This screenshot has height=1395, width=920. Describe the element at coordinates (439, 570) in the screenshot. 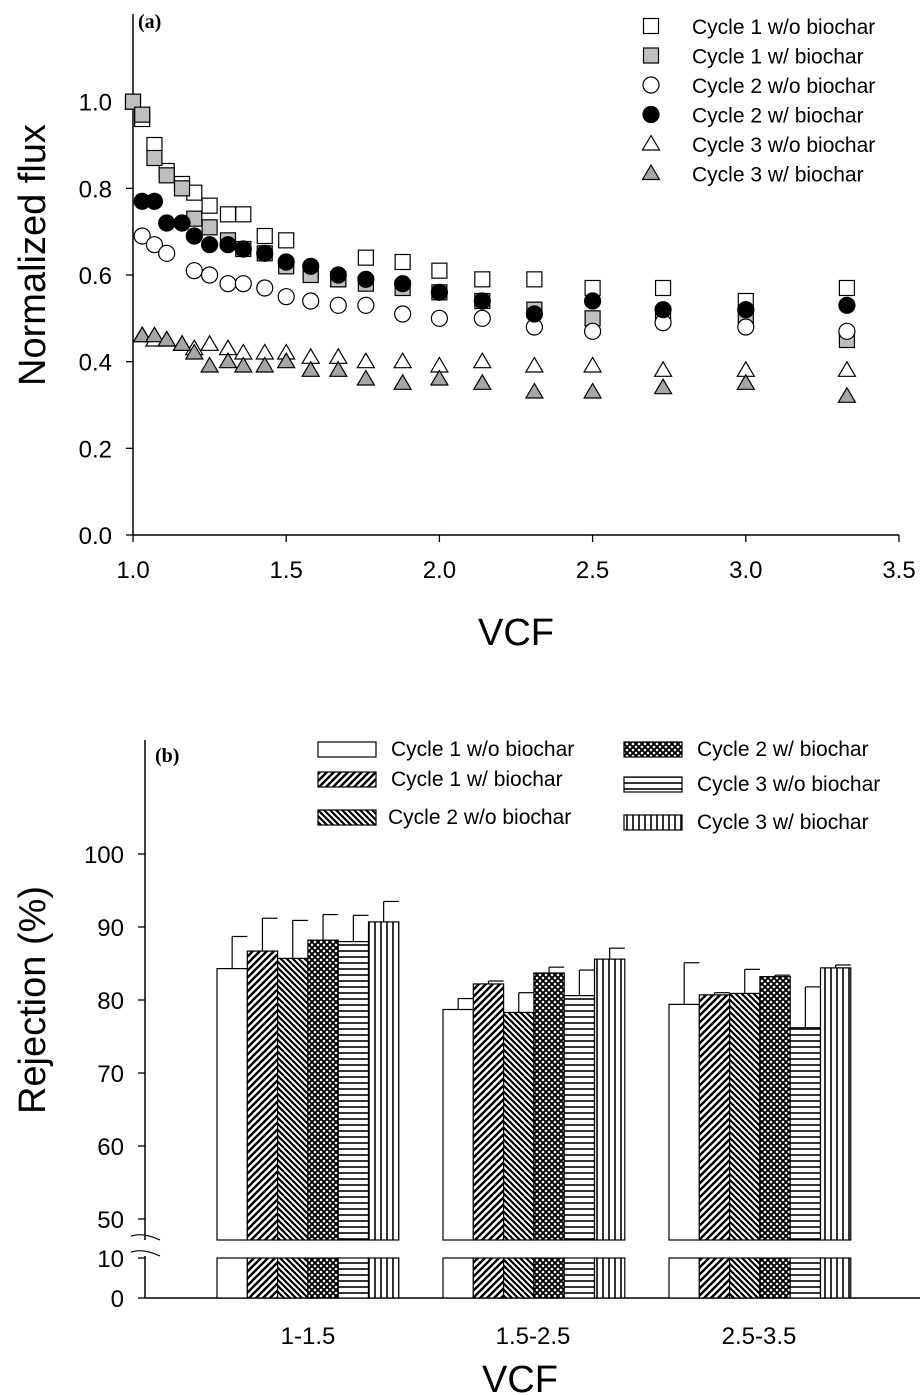

I see `x-tick-label-a: 2.0` at that location.